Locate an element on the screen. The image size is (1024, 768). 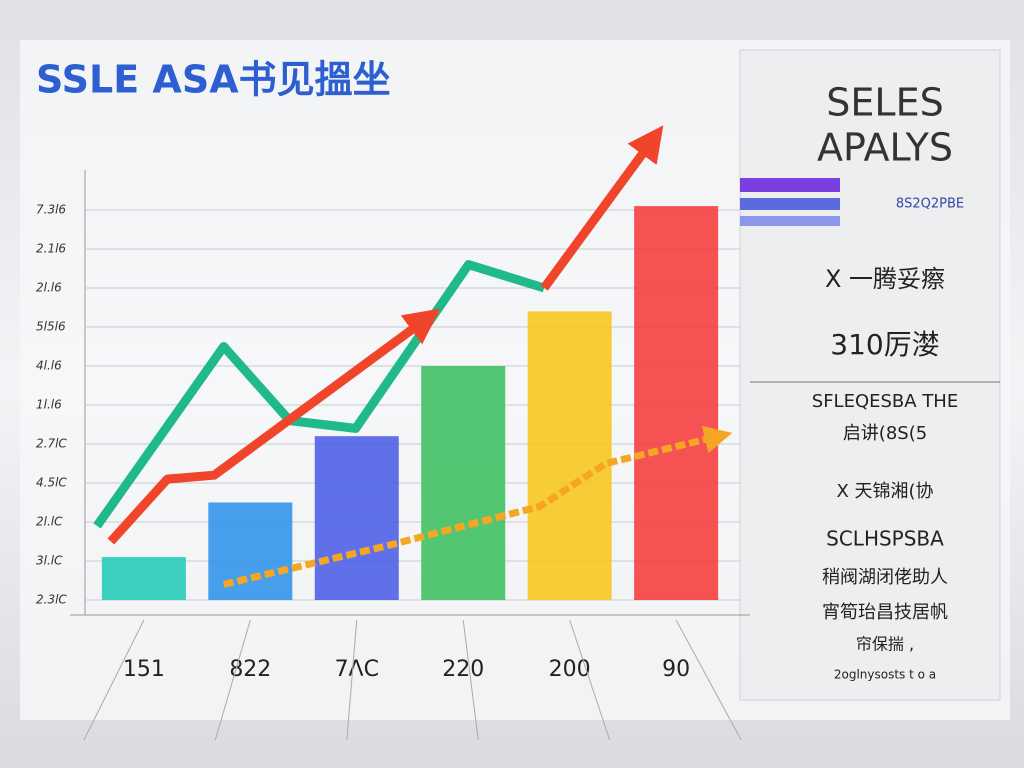
panel-item: 帘保揣 , is located at coordinates (885, 644).